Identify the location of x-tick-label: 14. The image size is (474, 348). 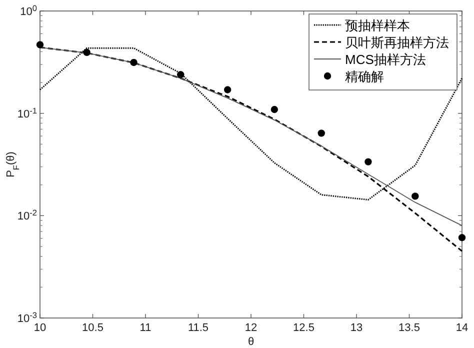
(462, 328).